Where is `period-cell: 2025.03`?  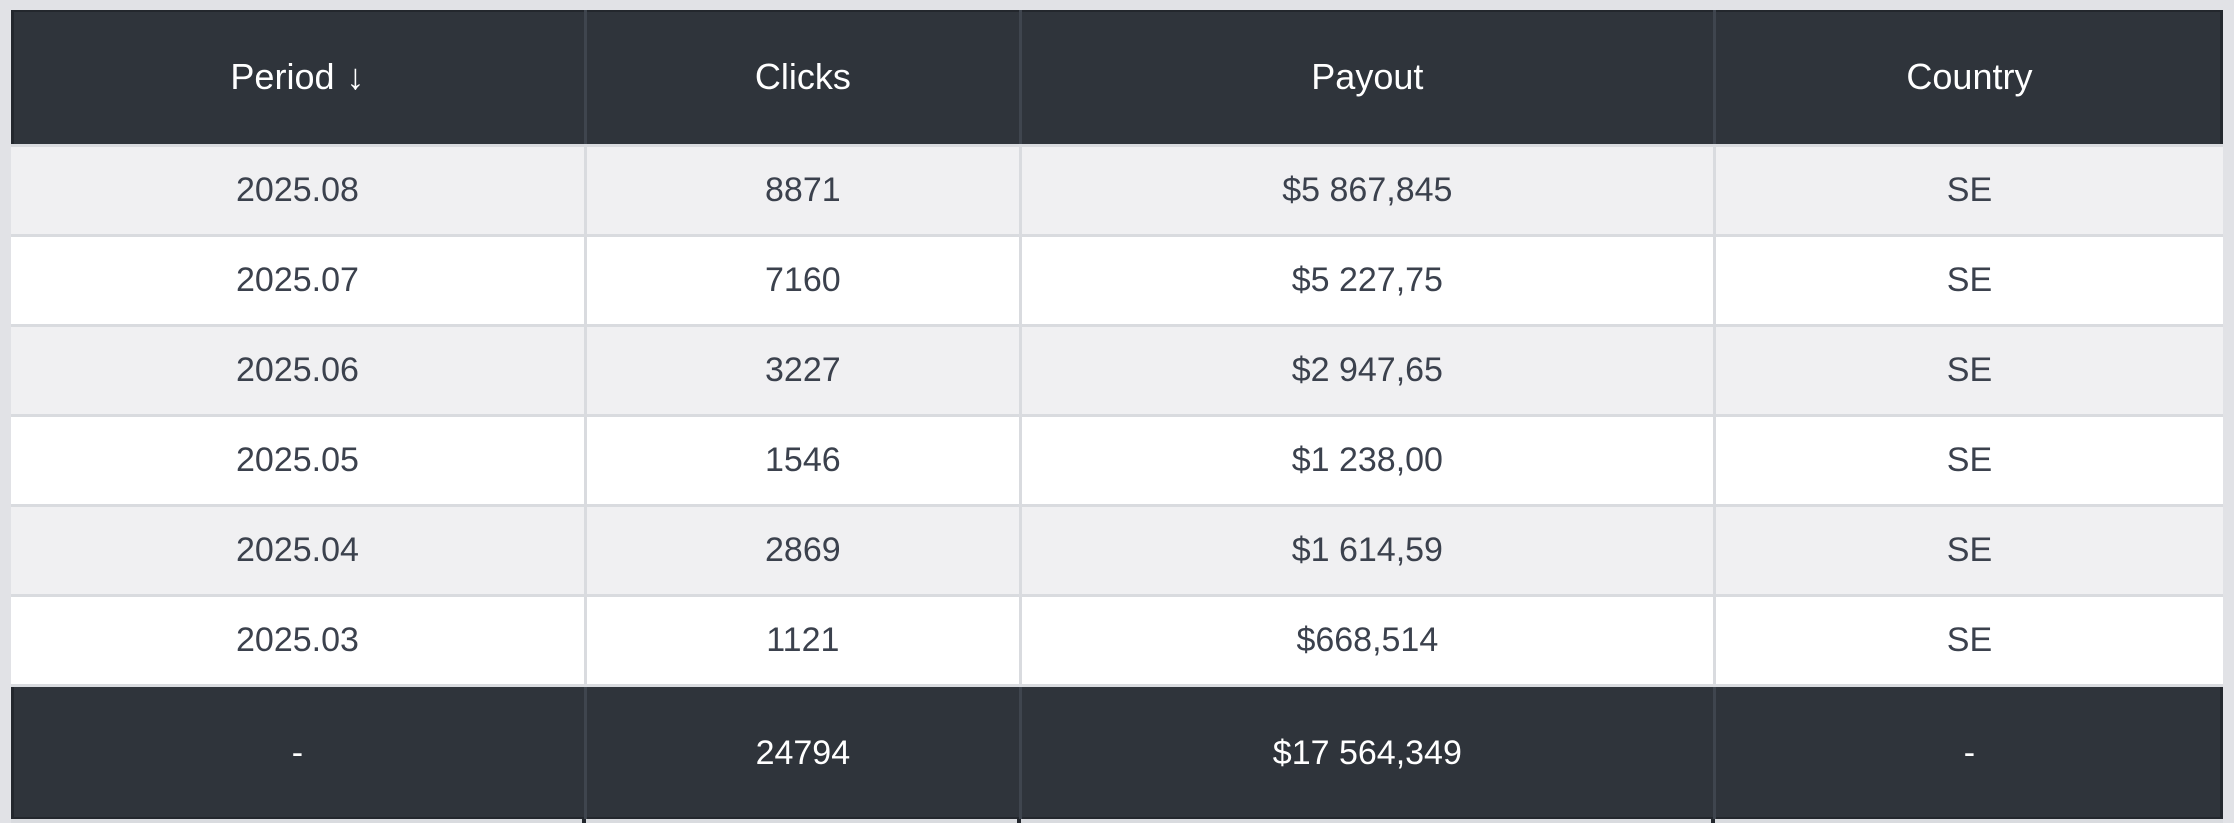 period-cell: 2025.03 is located at coordinates (297, 640).